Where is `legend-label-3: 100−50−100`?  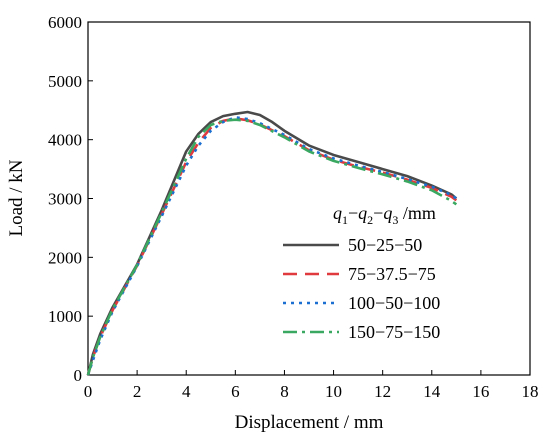 legend-label-3: 100−50−100 is located at coordinates (394, 303).